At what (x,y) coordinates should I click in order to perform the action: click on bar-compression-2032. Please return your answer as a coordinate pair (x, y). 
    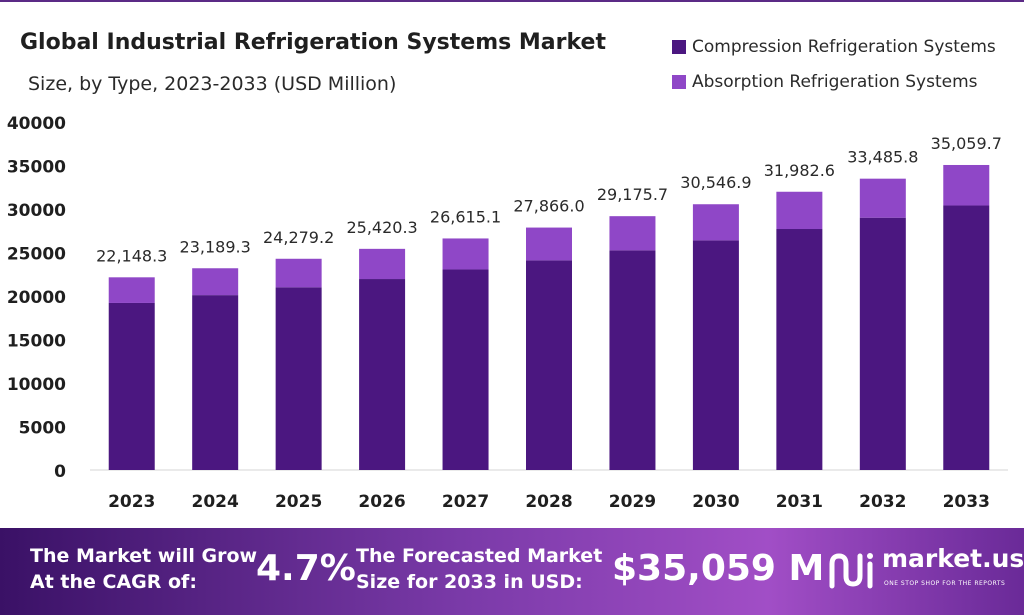
    Looking at the image, I should click on (882, 343).